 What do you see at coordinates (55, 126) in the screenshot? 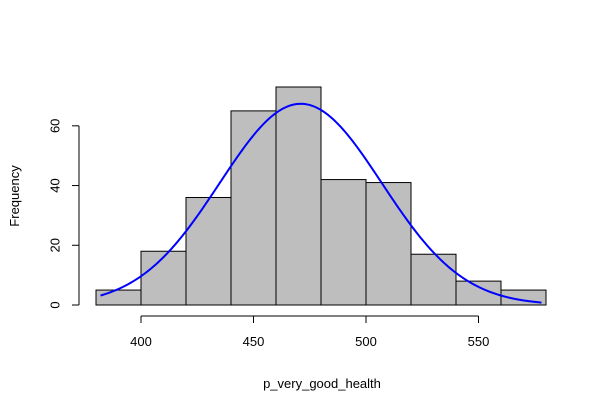
I see `y-tick-label-60: 60` at bounding box center [55, 126].